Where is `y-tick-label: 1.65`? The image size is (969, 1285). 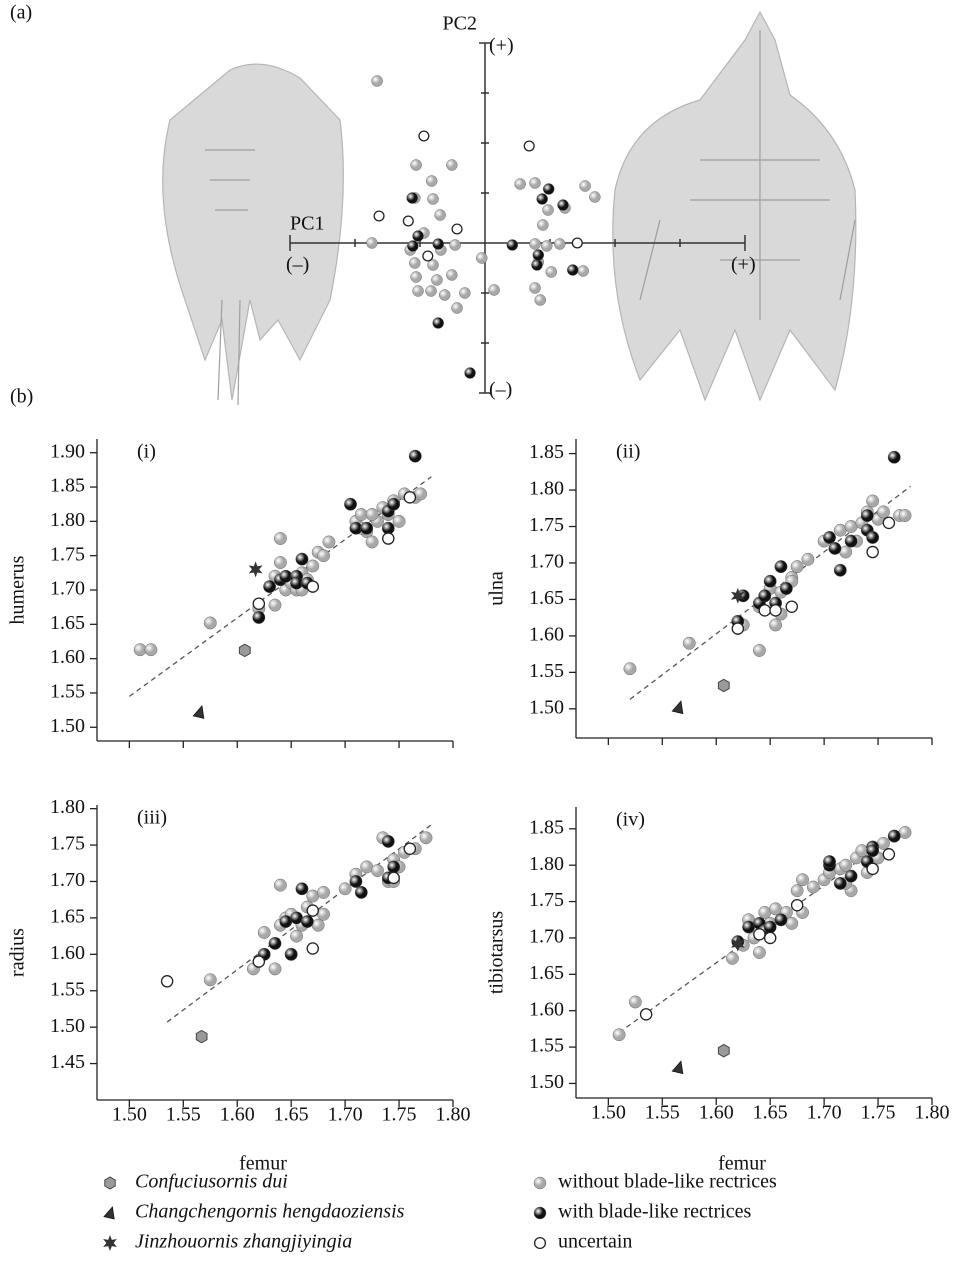
y-tick-label: 1.65 is located at coordinates (546, 598).